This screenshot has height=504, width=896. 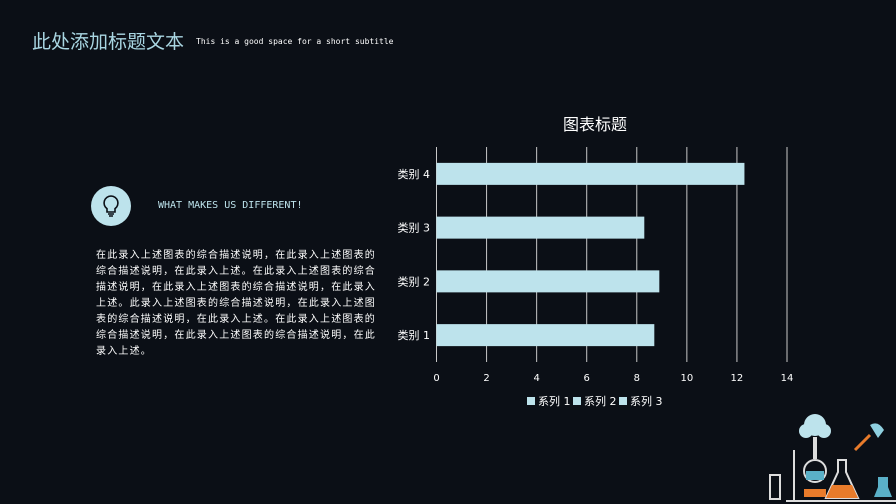 I want to click on page-title: 此处添加标题文本, so click(x=108, y=42).